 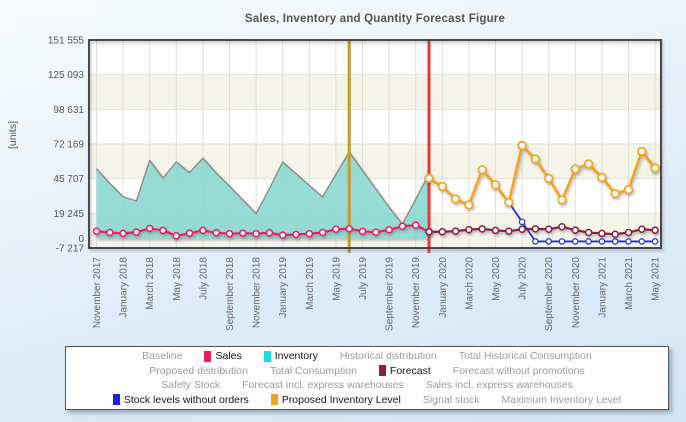 What do you see at coordinates (296, 356) in the screenshot?
I see `legend-label: Inventory` at bounding box center [296, 356].